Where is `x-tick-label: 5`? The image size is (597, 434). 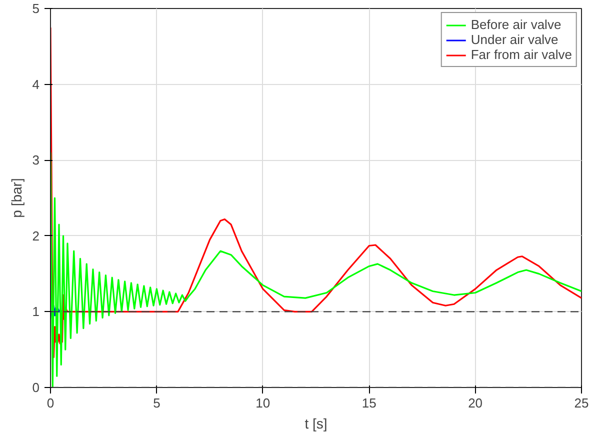 x-tick-label: 5 is located at coordinates (156, 403).